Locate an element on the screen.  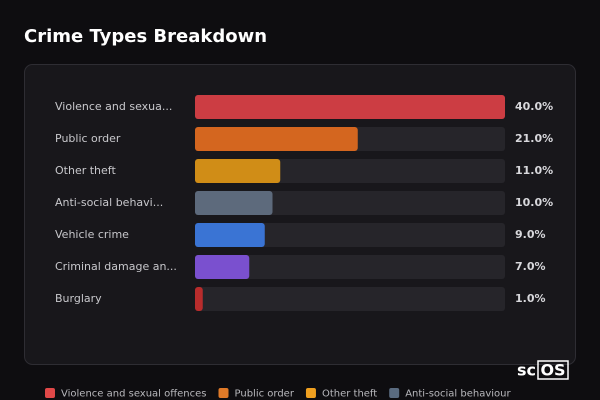
category-label: Other theft is located at coordinates (85, 170).